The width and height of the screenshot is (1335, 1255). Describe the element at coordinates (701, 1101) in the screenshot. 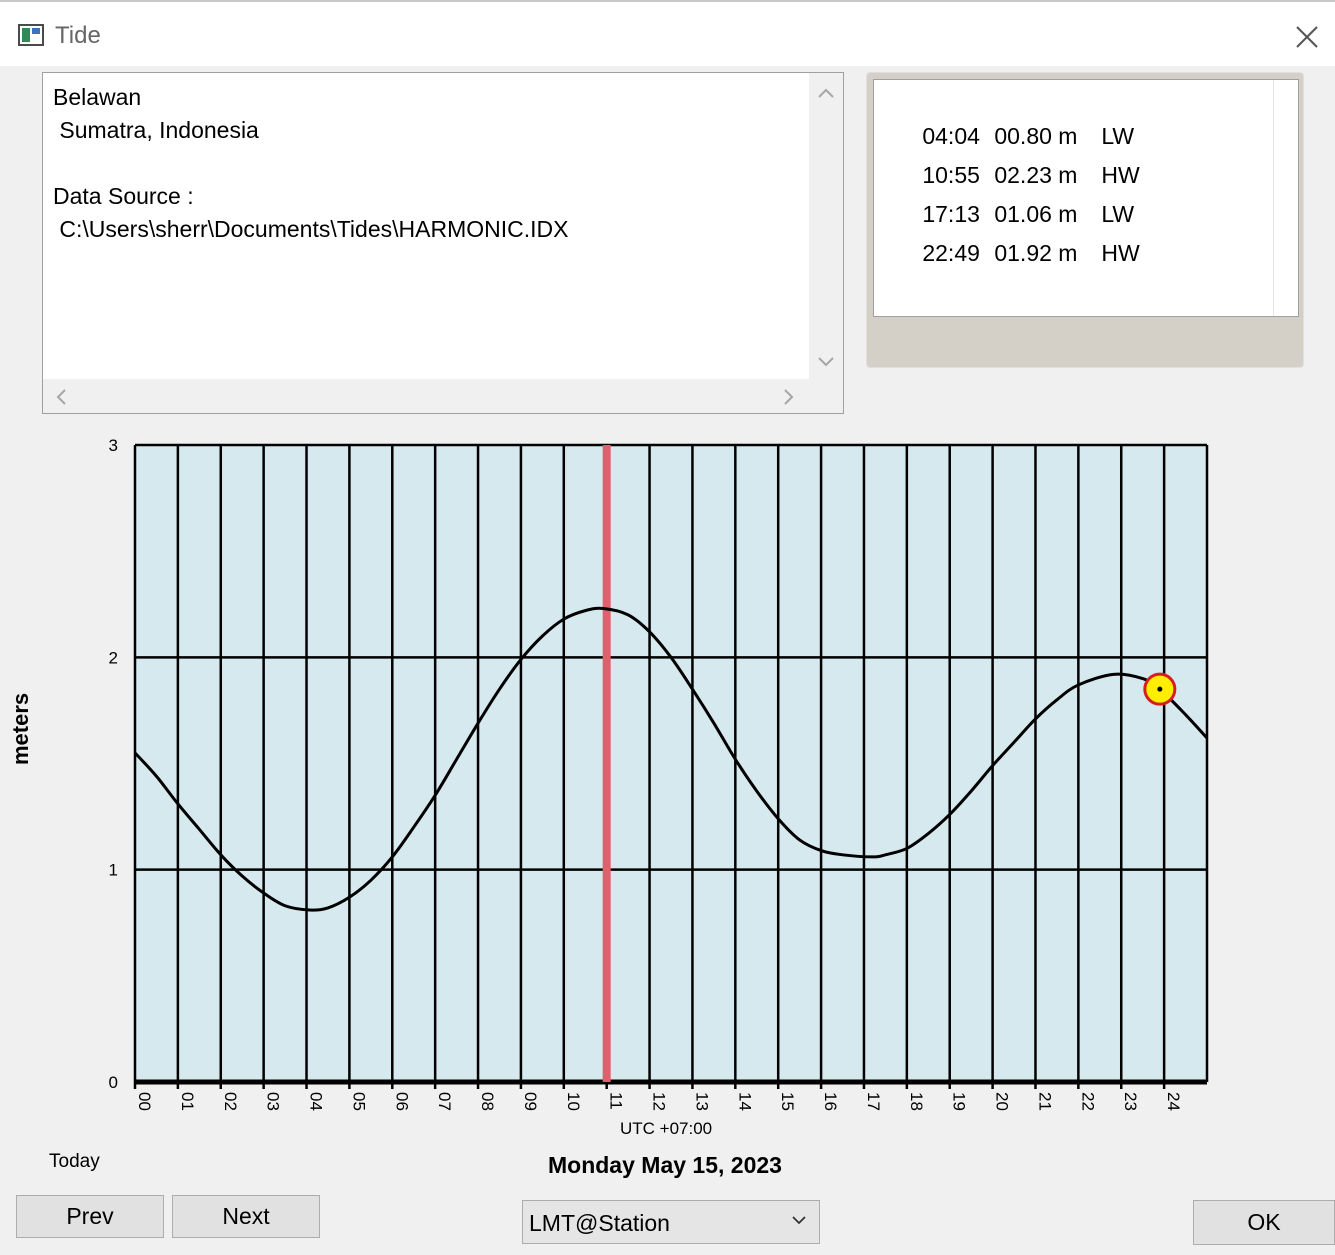

I see `x-tick-label: 13` at that location.